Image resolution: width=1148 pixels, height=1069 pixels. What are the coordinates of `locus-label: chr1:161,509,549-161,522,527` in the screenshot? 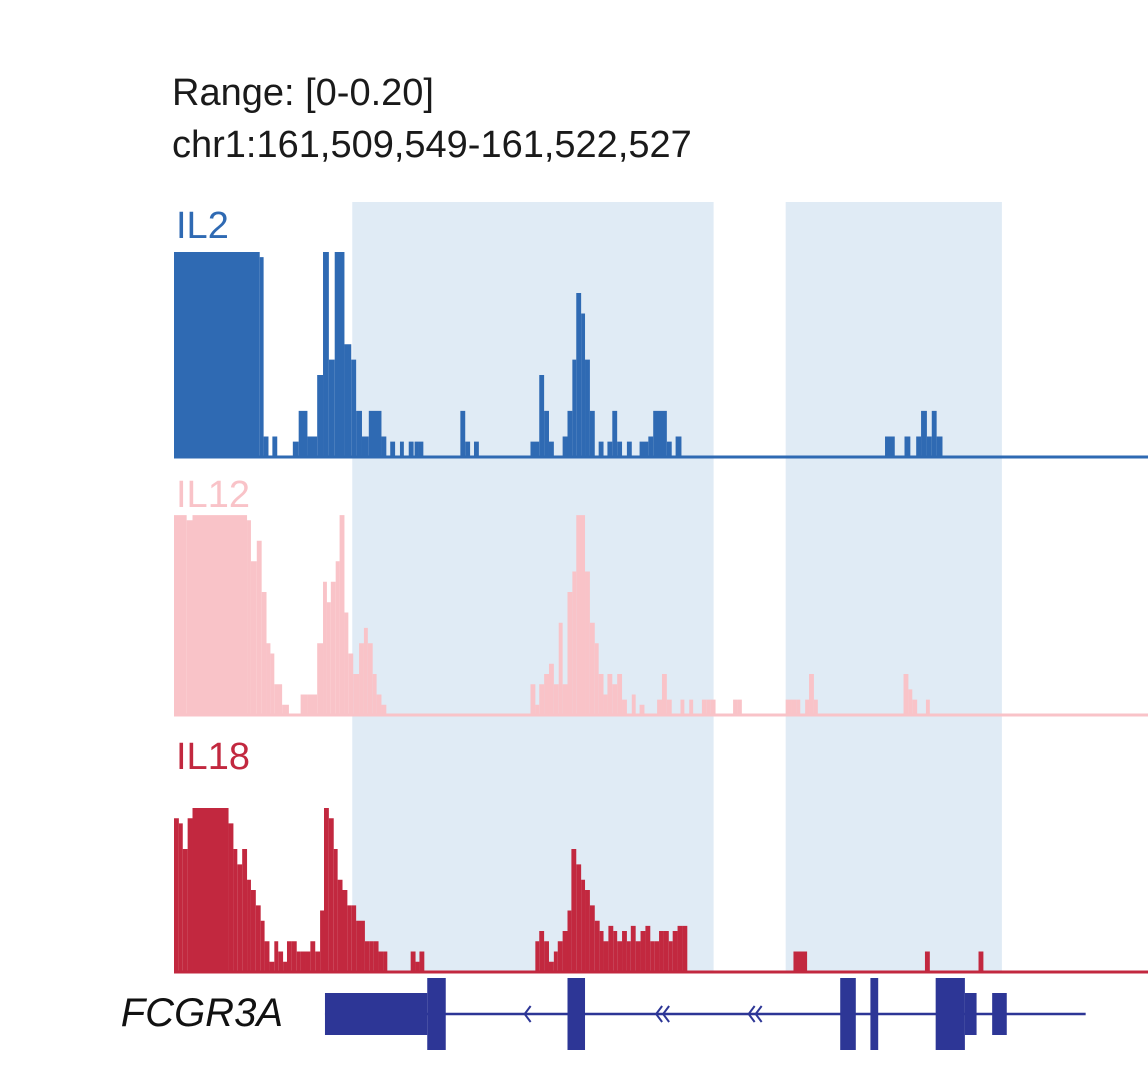 It's located at (432, 145).